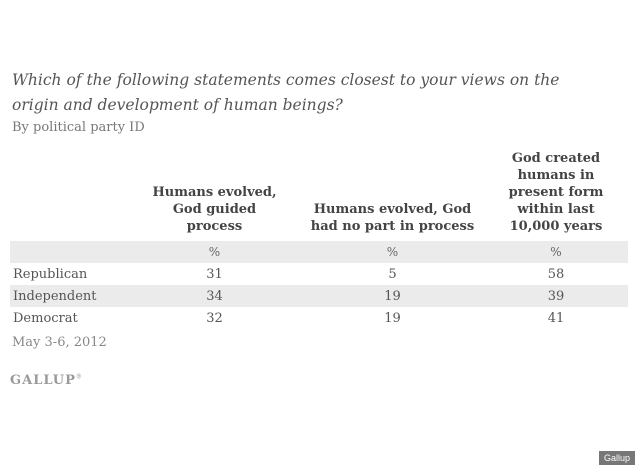  Describe the element at coordinates (556, 296) in the screenshot. I see `value-cell: 39` at that location.